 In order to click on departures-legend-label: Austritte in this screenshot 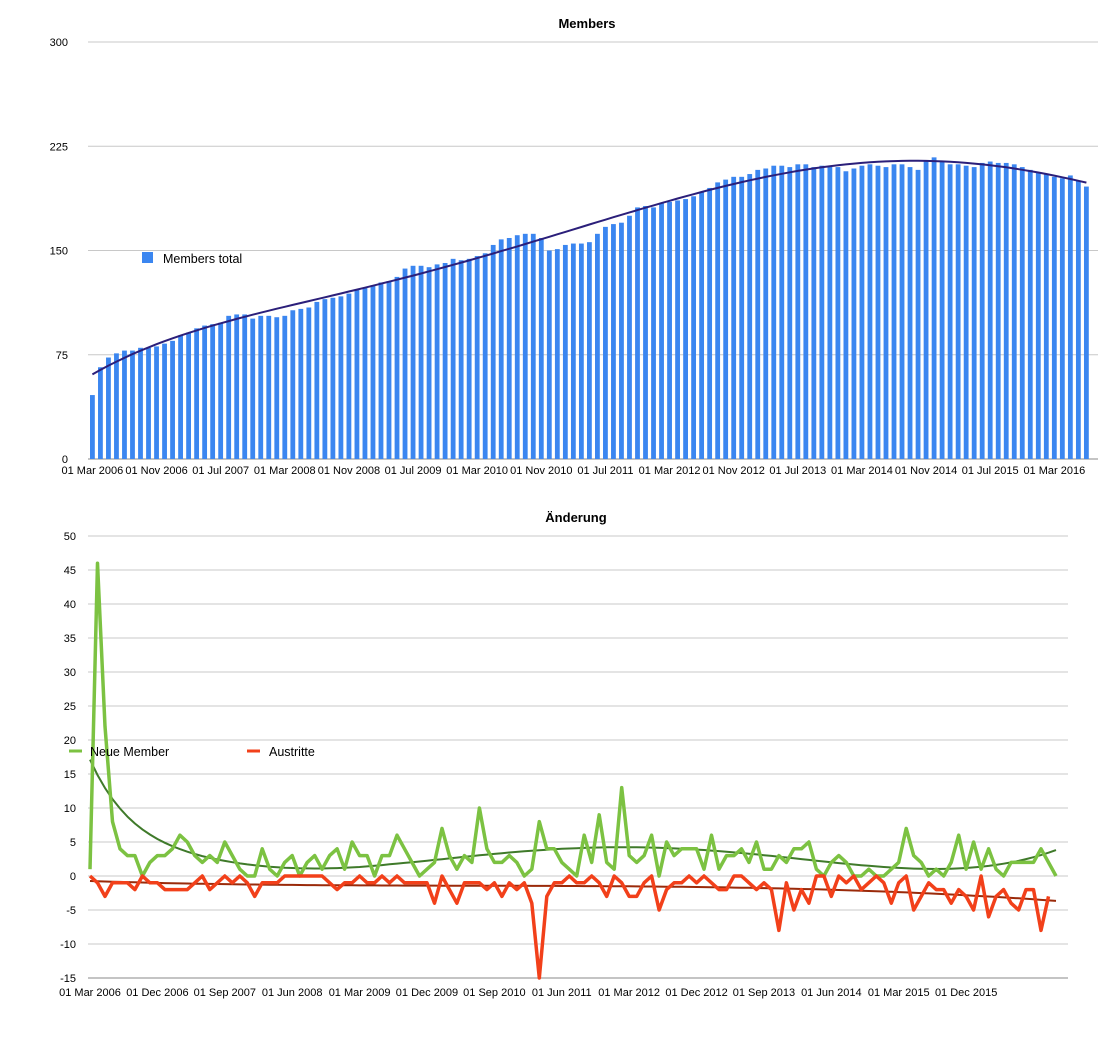, I will do `click(292, 752)`.